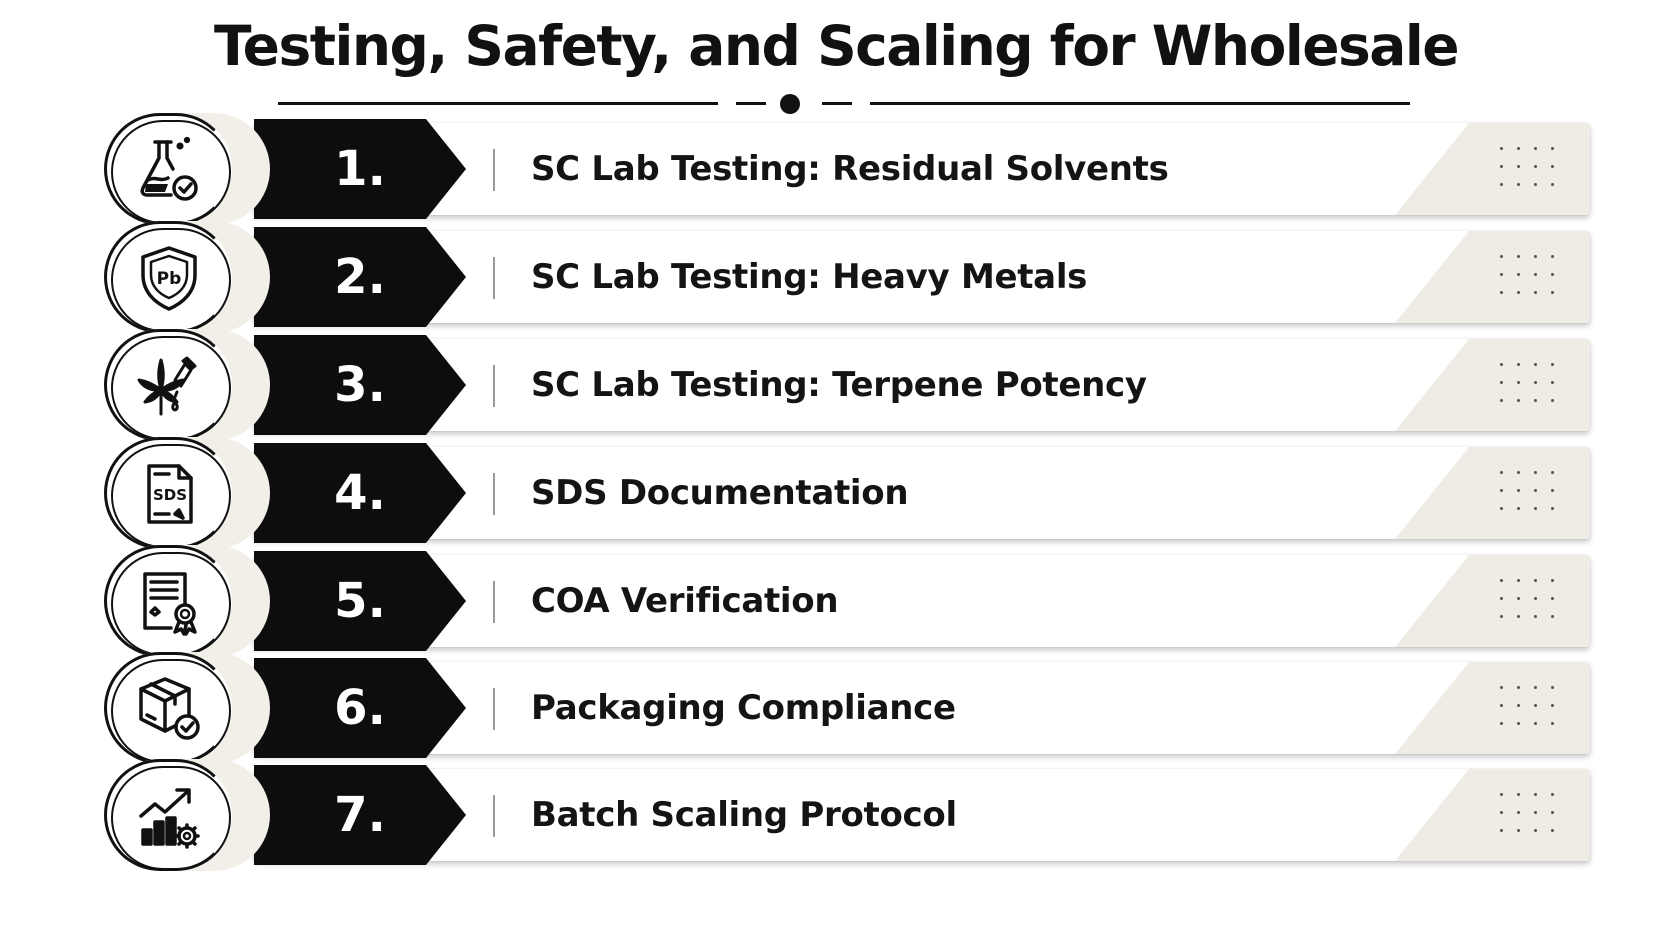 The height and width of the screenshot is (941, 1672). What do you see at coordinates (685, 601) in the screenshot?
I see `item-label: COA Verification` at bounding box center [685, 601].